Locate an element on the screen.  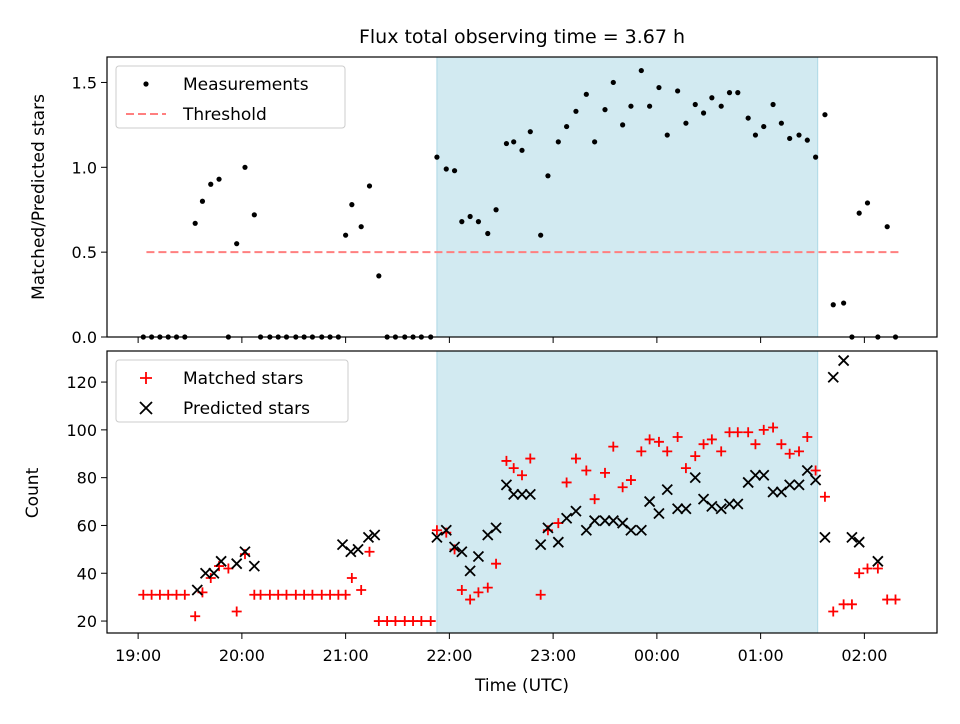
x-tick-label: 02:00 is located at coordinates (864, 655).